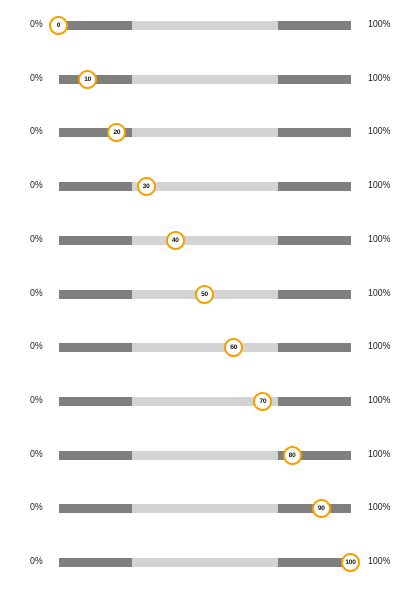 This screenshot has width=419, height=595. I want to click on slider-track: 70, so click(205, 401).